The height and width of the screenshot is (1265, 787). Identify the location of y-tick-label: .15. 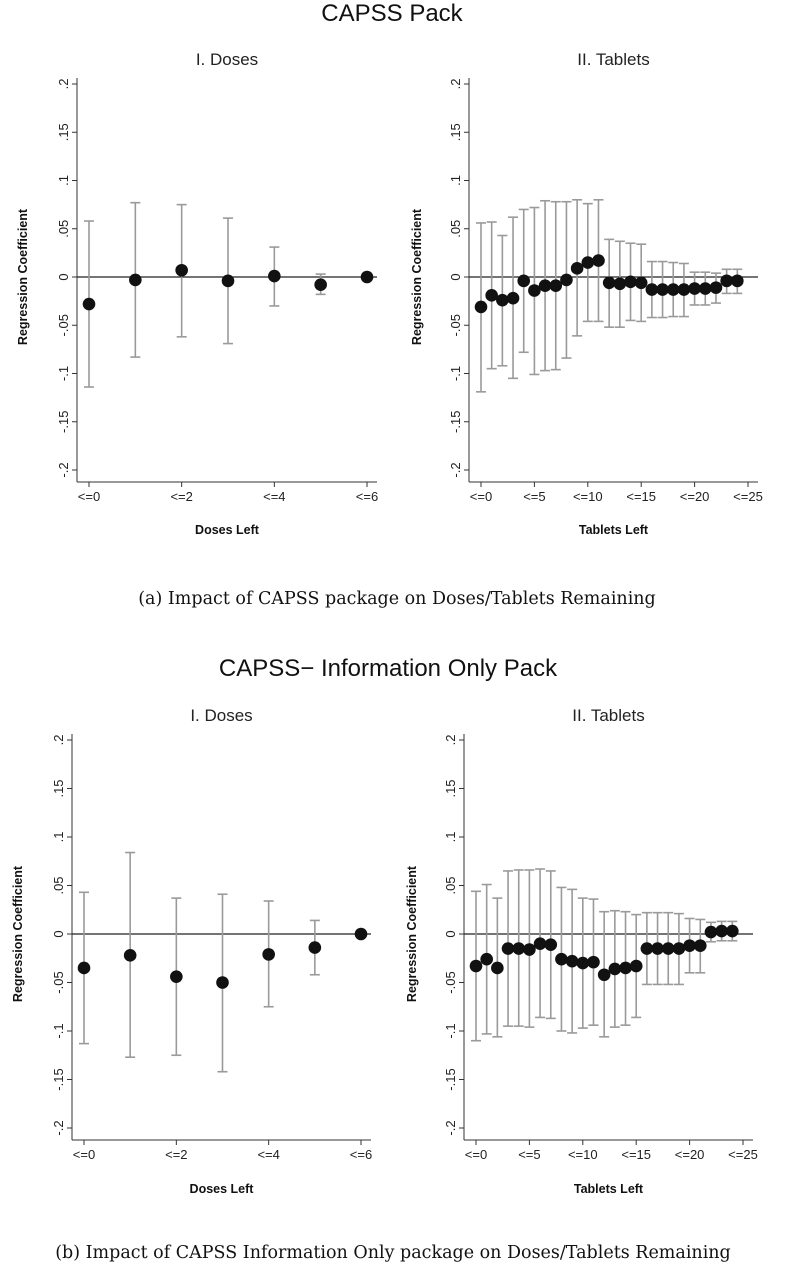
(450, 788).